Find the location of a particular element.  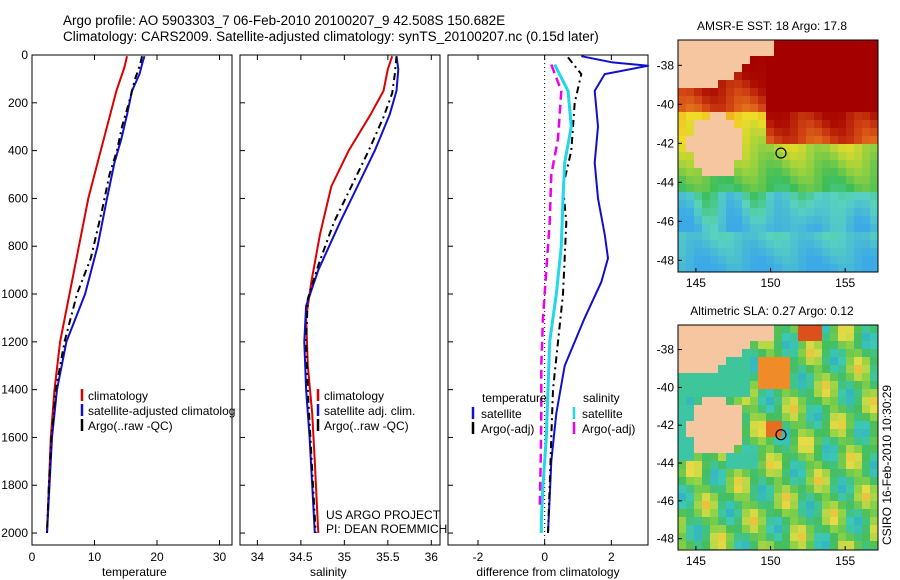

map-y-tick-label: -42 is located at coordinates (666, 425).